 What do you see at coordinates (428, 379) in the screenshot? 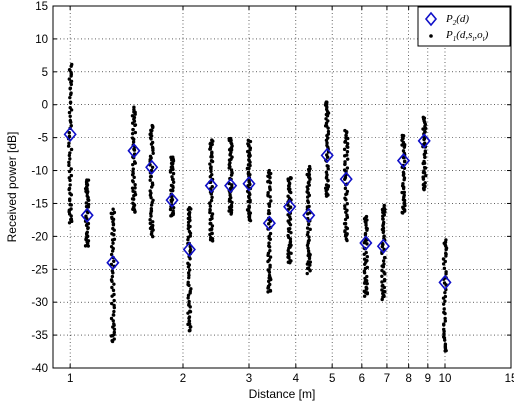
I see `x-tick-label: 9` at bounding box center [428, 379].